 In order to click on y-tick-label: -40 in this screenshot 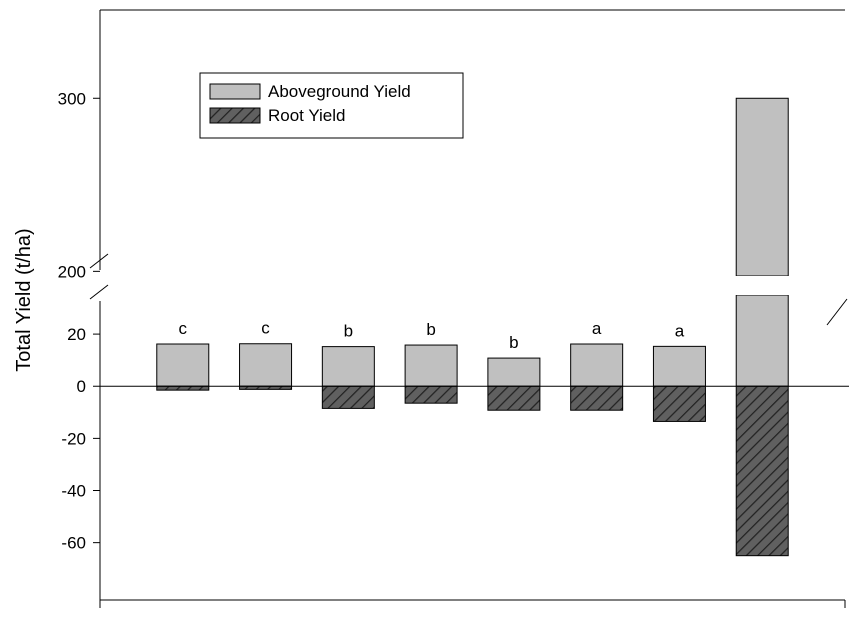, I will do `click(73, 491)`.